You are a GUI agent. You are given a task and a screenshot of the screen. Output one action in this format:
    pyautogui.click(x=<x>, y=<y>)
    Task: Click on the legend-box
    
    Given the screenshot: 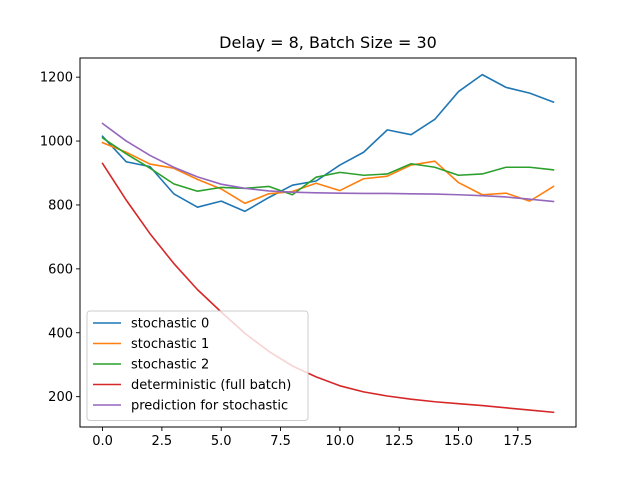 What is the action you would take?
    pyautogui.click(x=197, y=365)
    